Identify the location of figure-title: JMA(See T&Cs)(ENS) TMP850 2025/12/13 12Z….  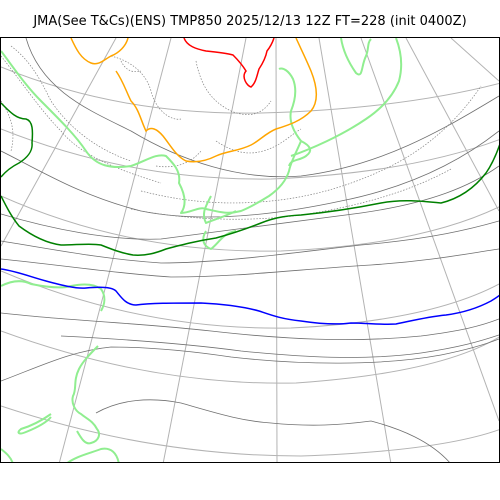
(250, 21).